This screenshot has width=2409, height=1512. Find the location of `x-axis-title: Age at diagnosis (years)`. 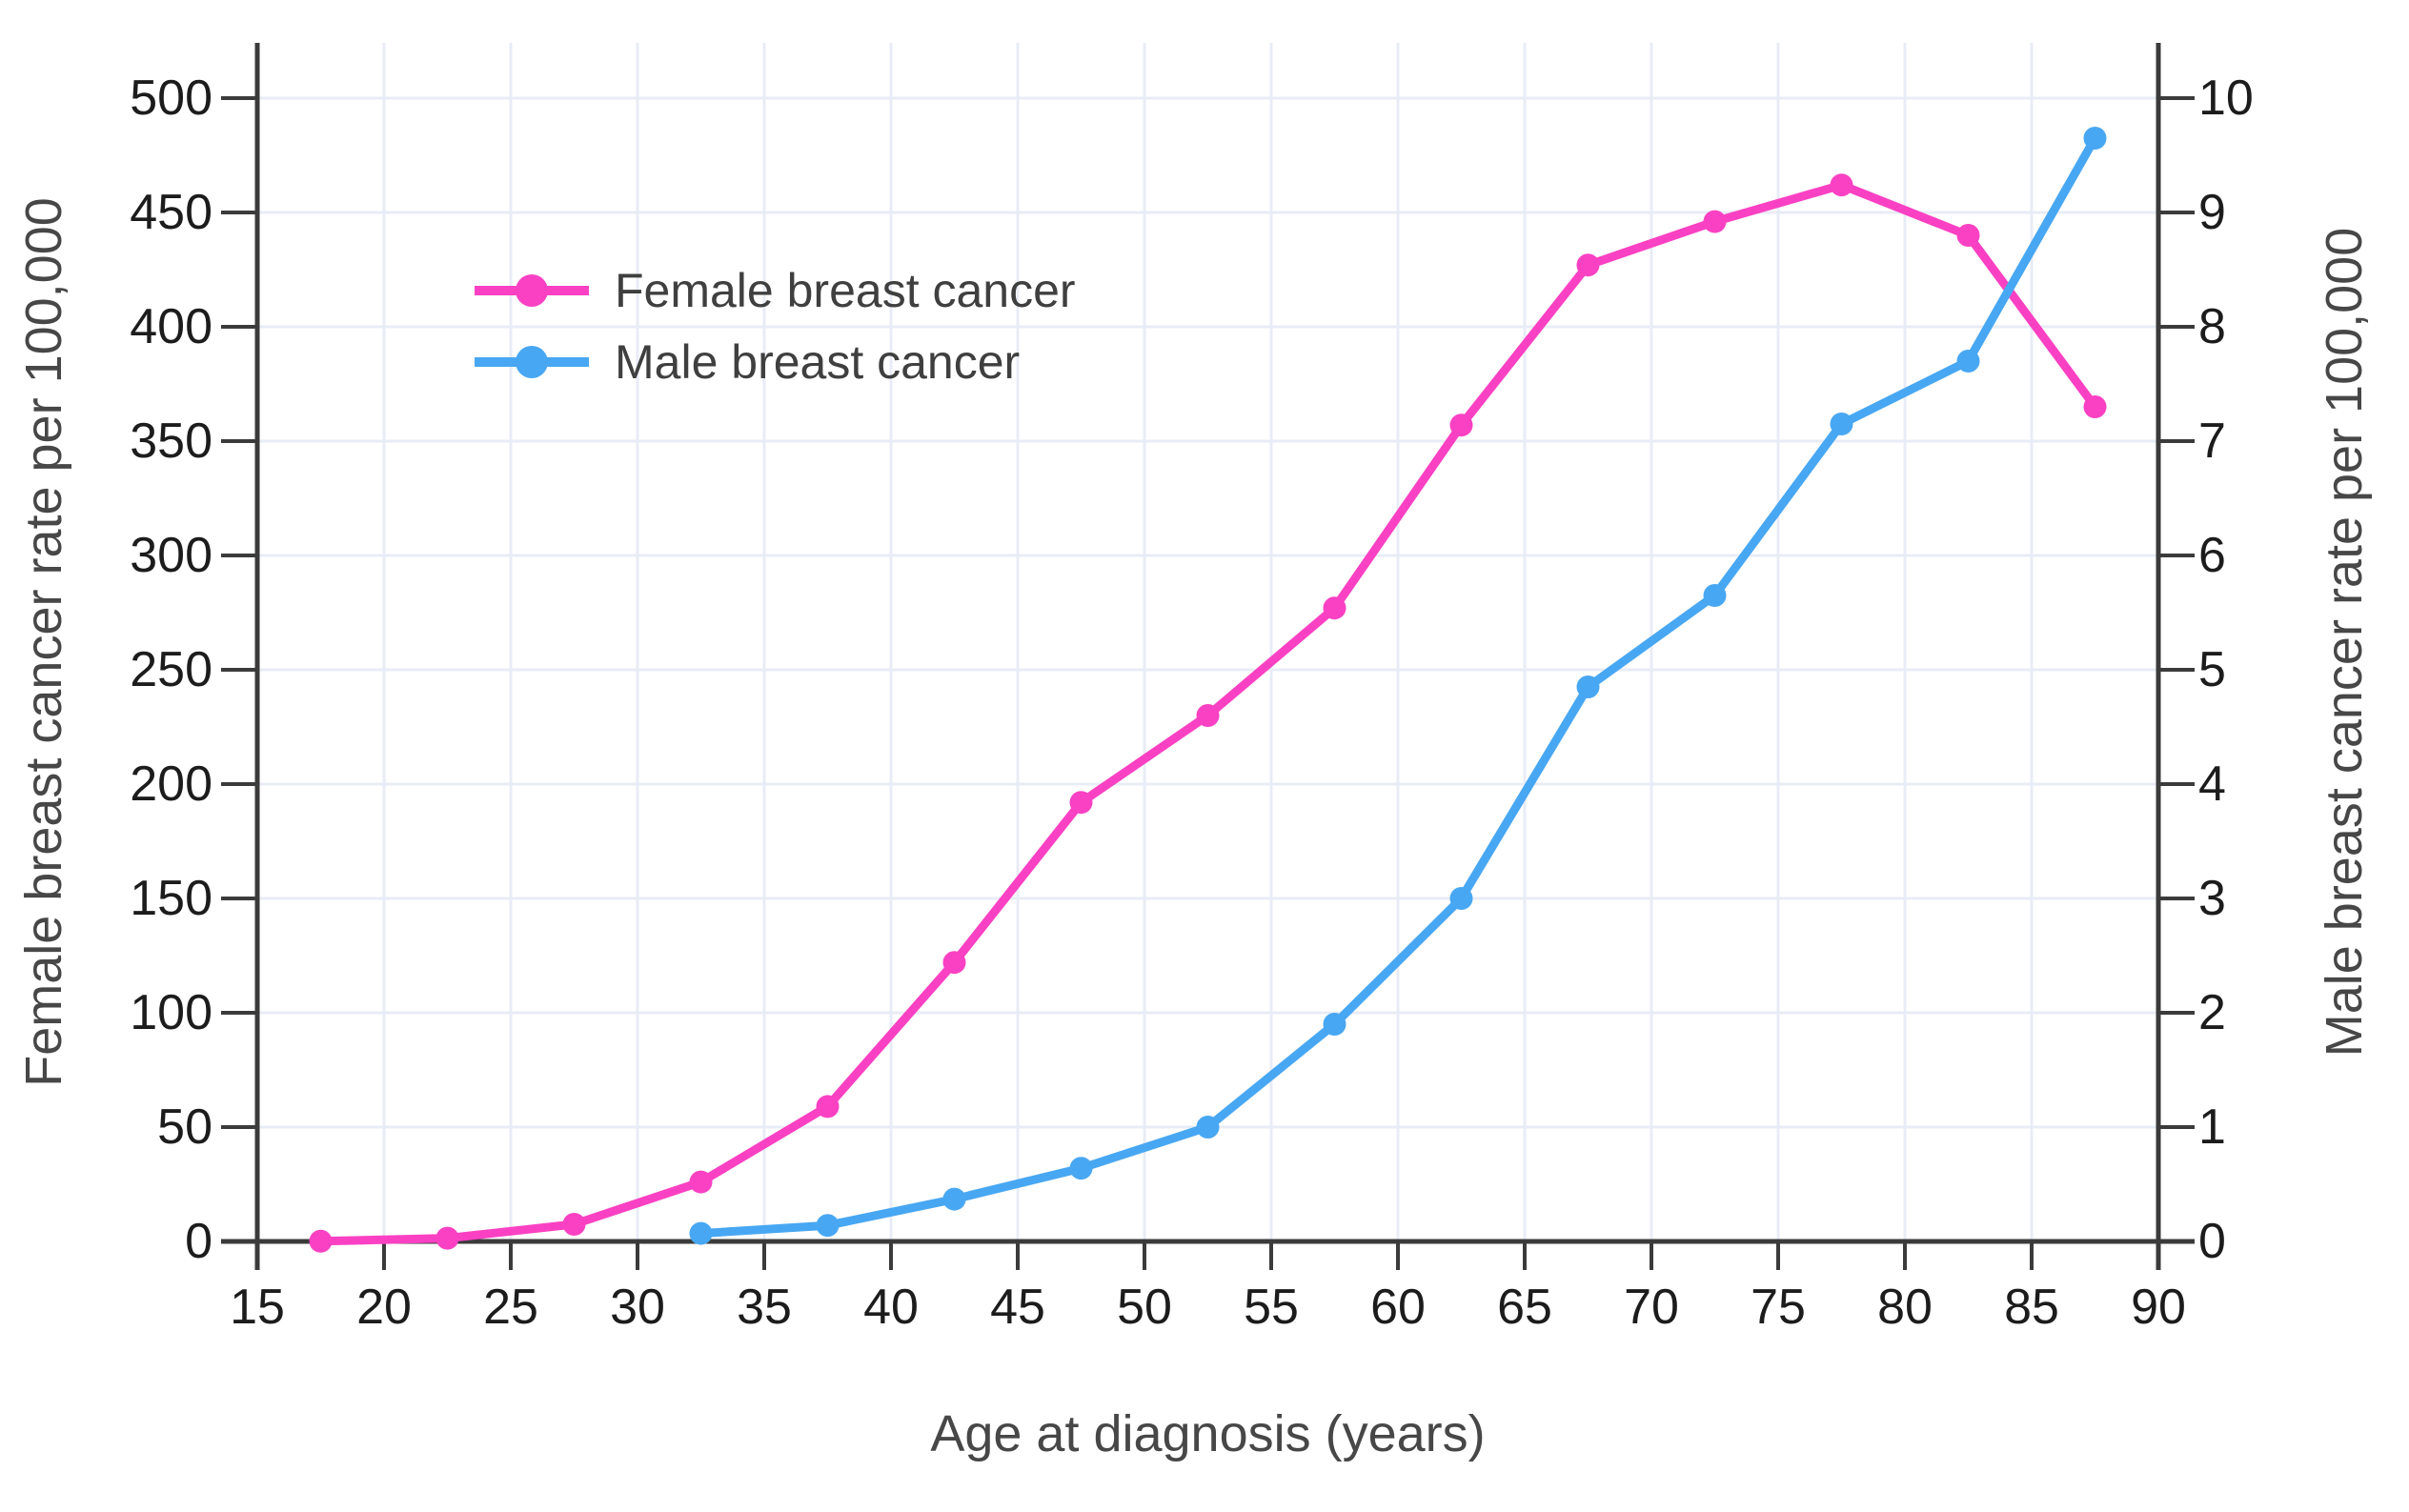

x-axis-title: Age at diagnosis (years) is located at coordinates (1207, 1433).